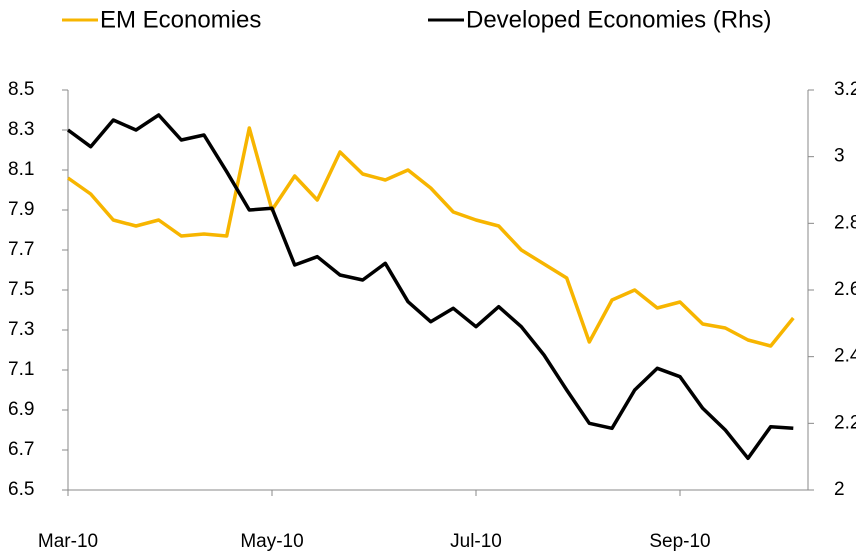  I want to click on x-tick-label: Sep-10, so click(679, 541).